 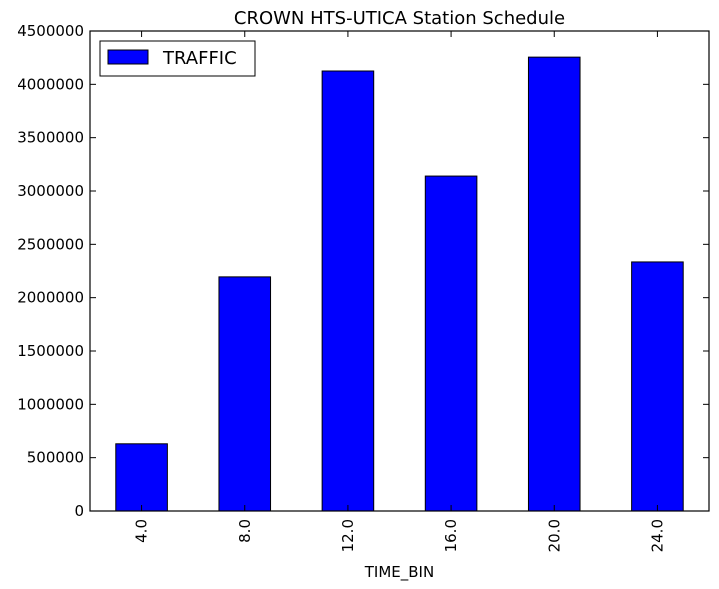 What do you see at coordinates (55, 458) in the screenshot?
I see `y-tick-label: 500000` at bounding box center [55, 458].